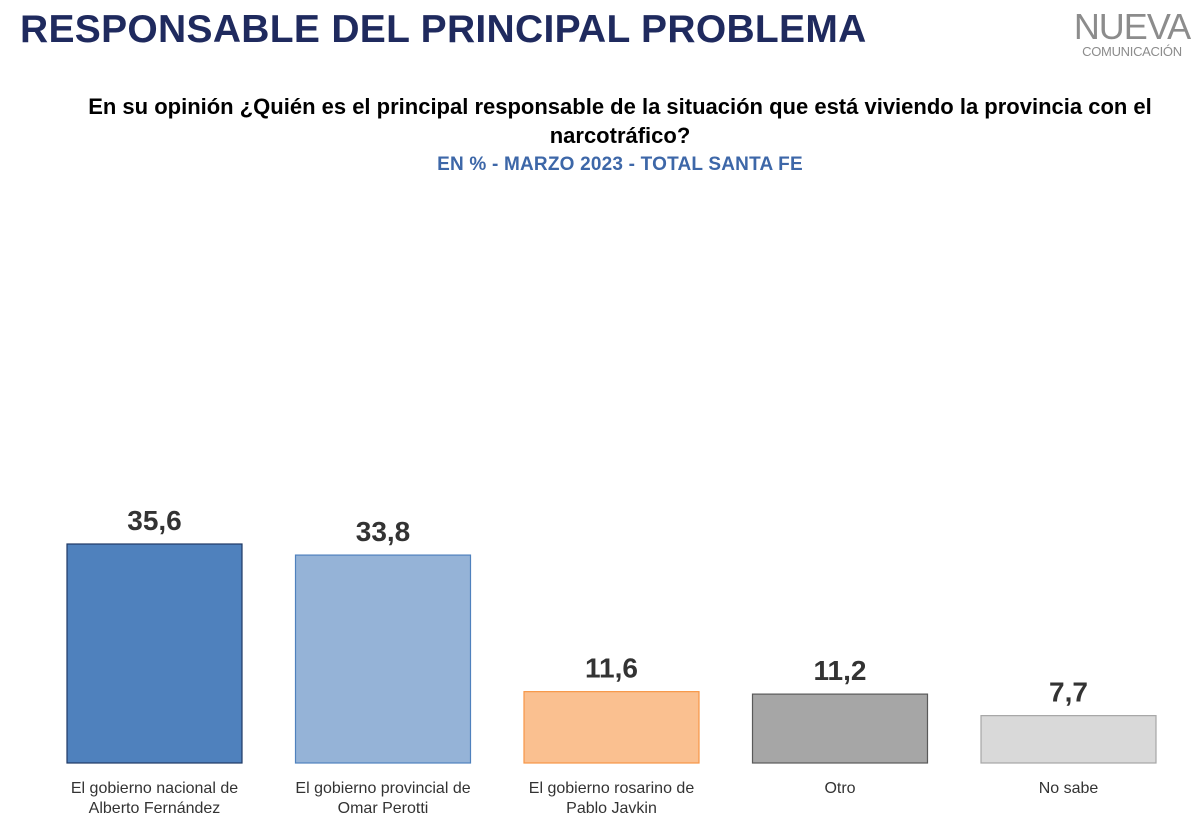  What do you see at coordinates (154, 798) in the screenshot?
I see `category-label-0: El gobierno nacional de Alberto Fernández` at bounding box center [154, 798].